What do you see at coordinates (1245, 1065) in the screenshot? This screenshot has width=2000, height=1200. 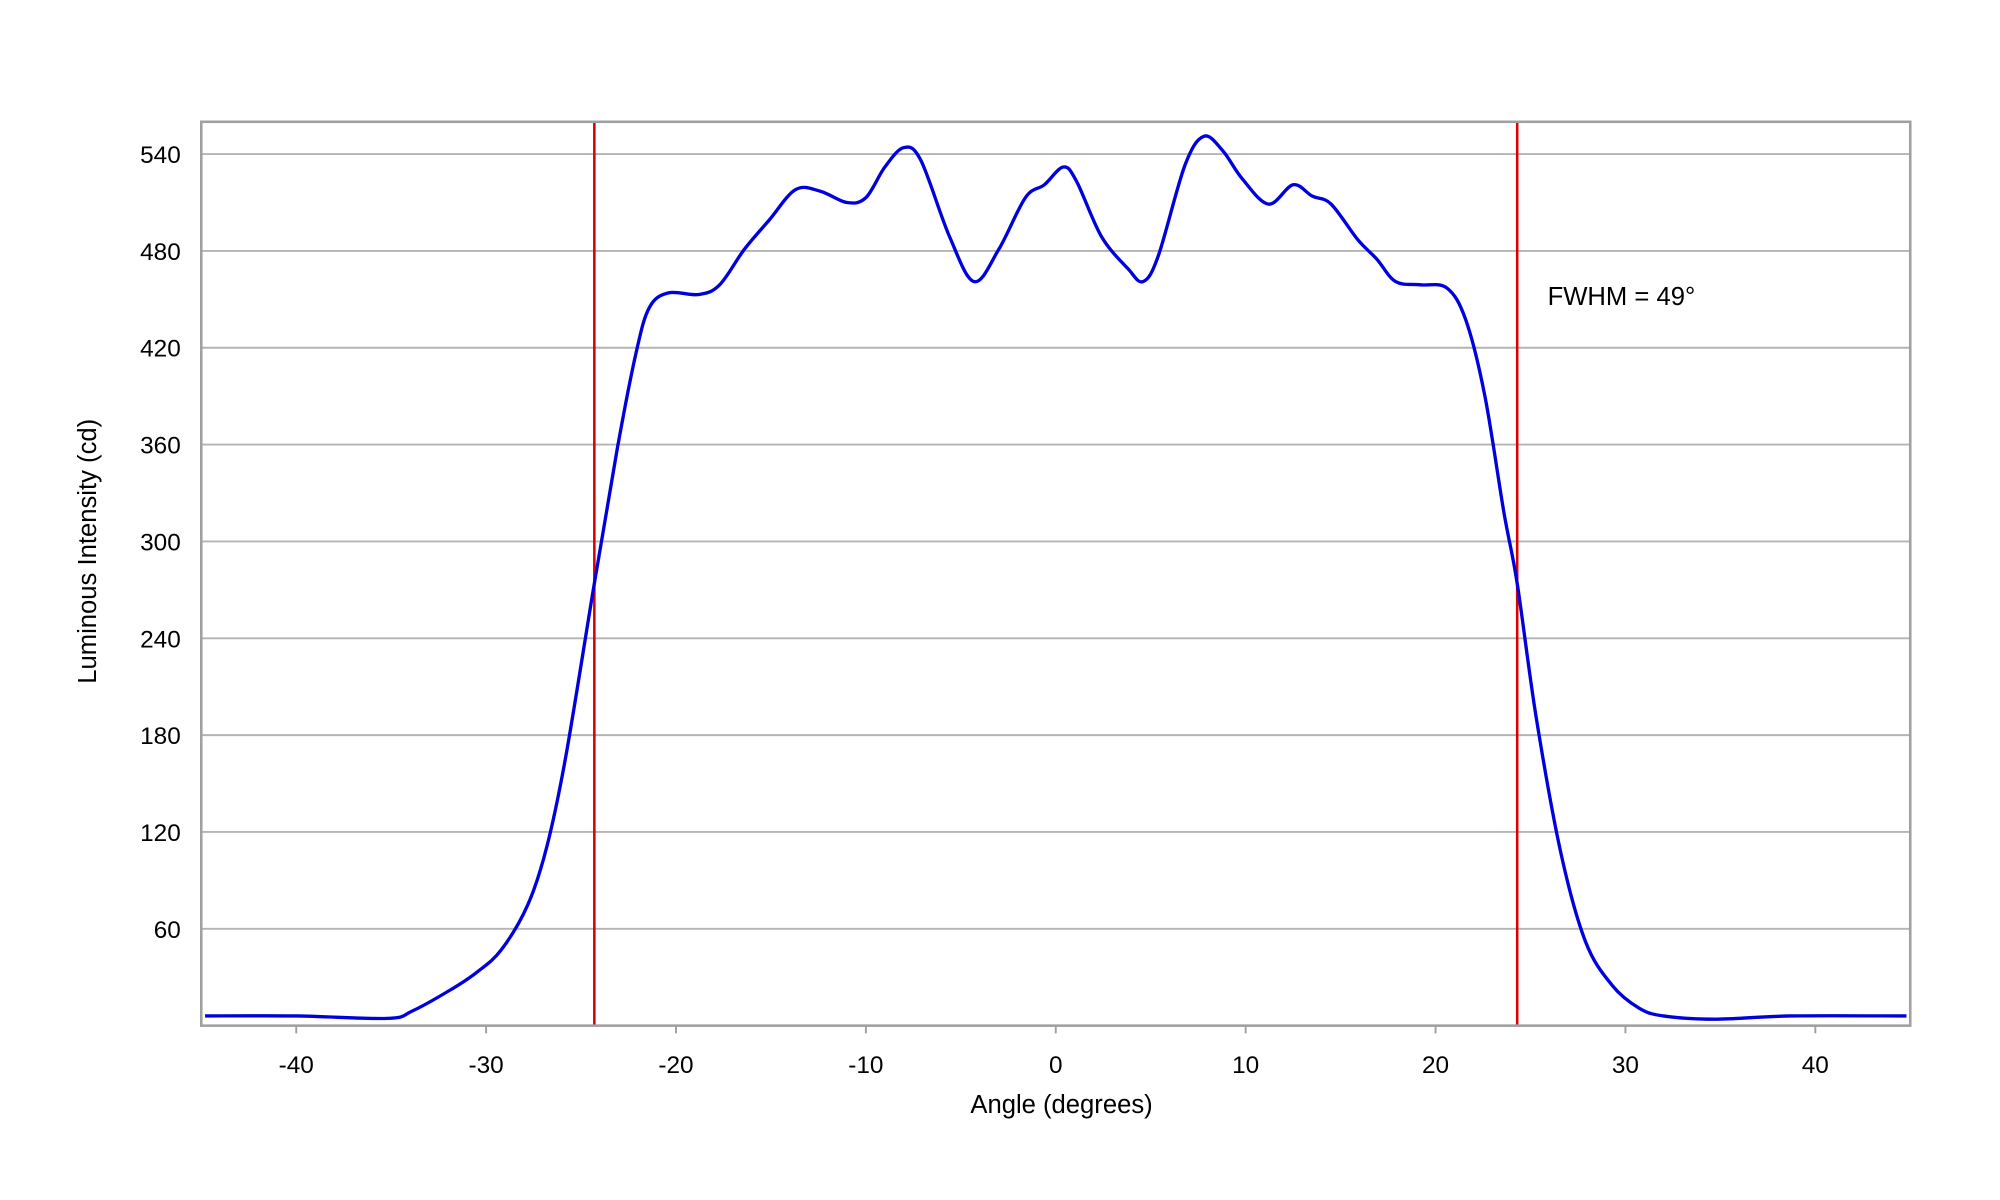 I see `x-tick-label: 10` at bounding box center [1245, 1065].